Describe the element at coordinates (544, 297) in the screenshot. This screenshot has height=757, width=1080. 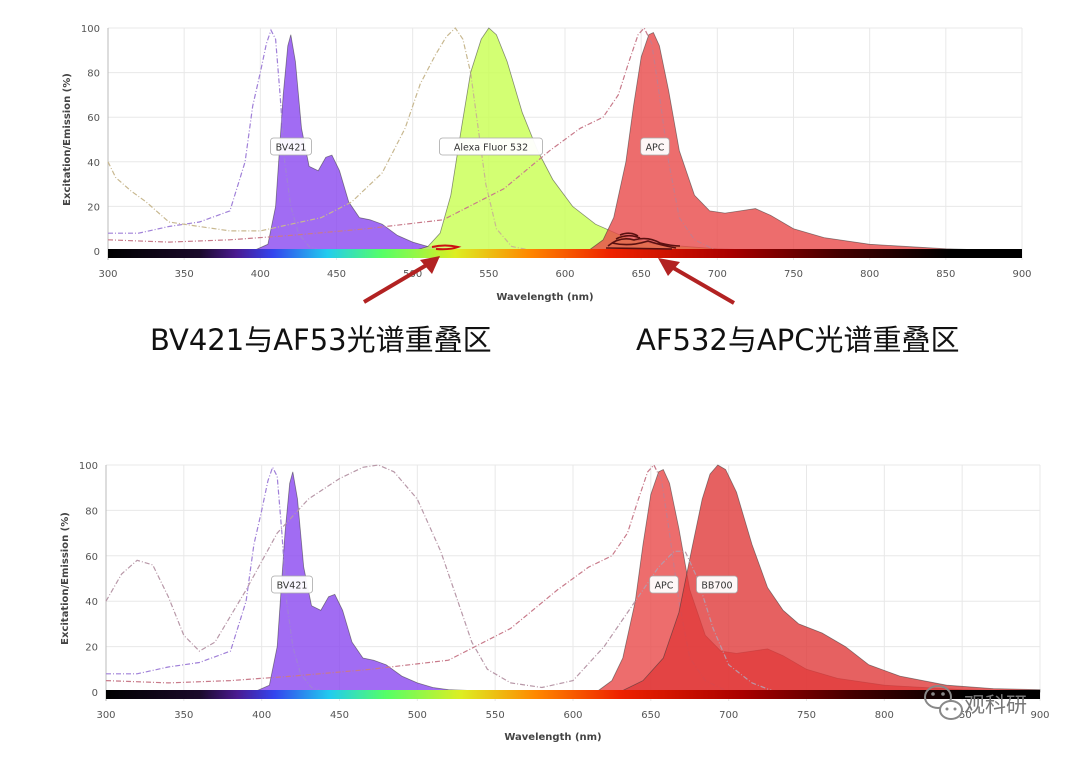
I see `chart-top-x-axis-label: Wavelength (nm)` at that location.